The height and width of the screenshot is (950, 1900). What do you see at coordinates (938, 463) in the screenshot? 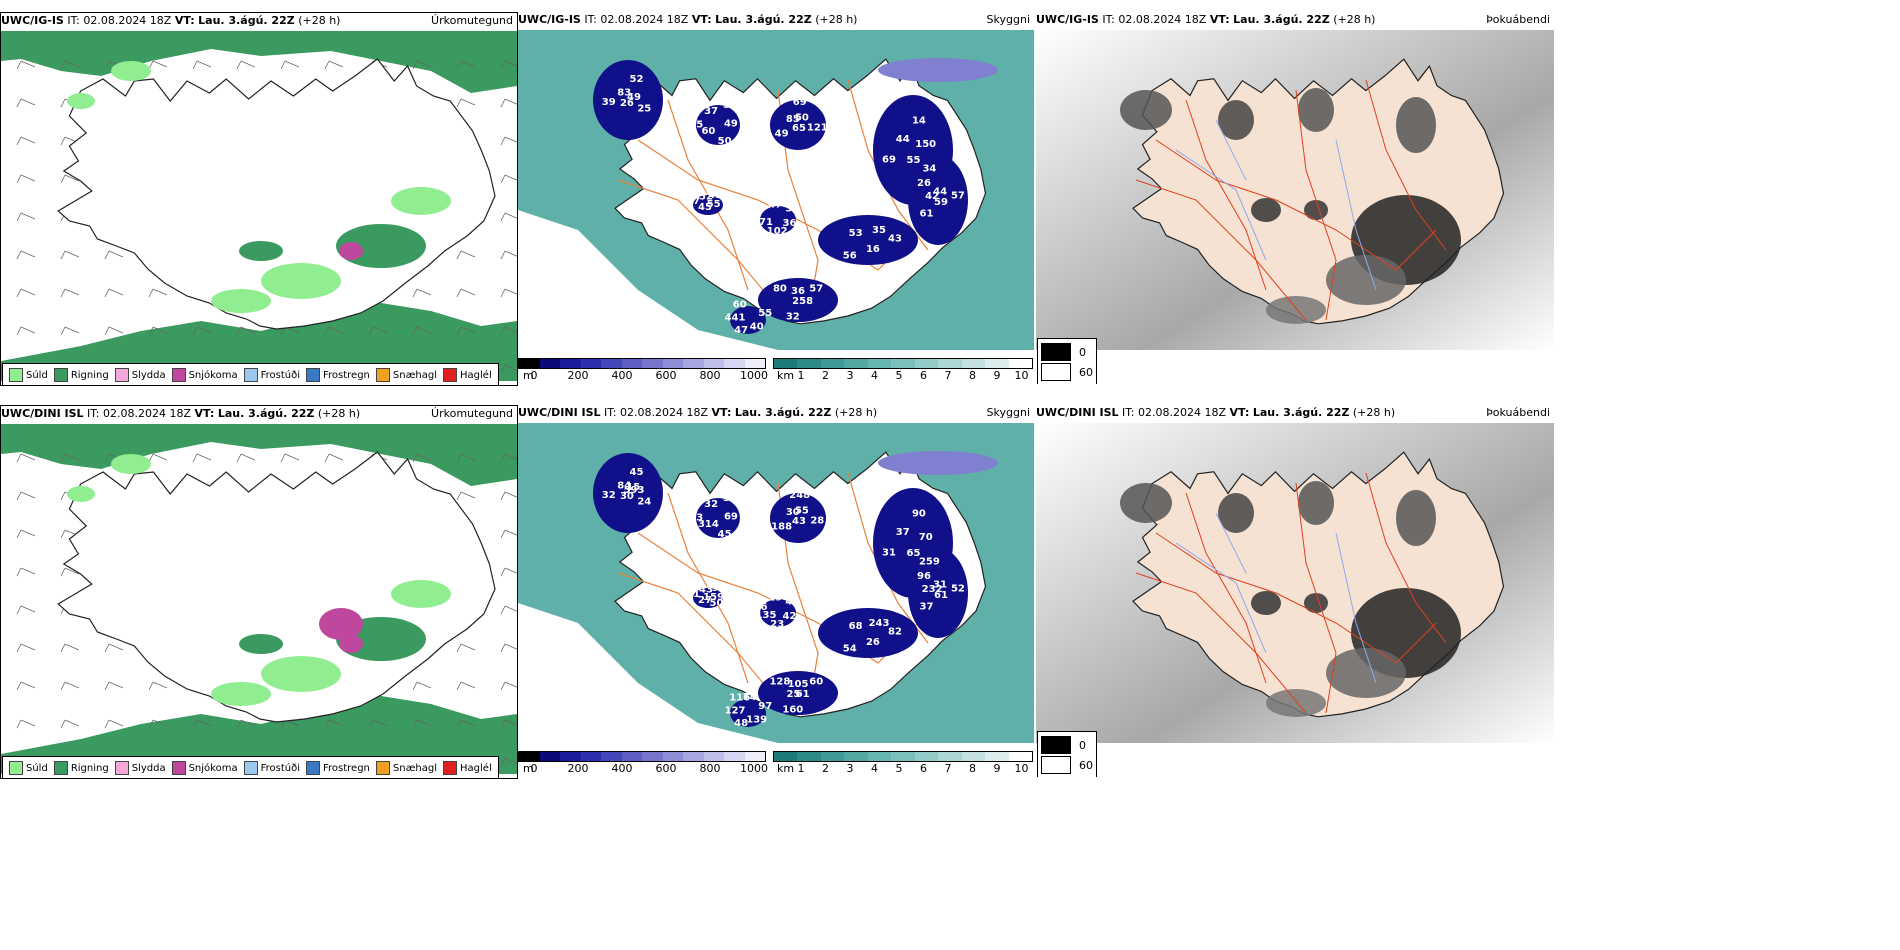
I see `cloud-band` at bounding box center [938, 463].